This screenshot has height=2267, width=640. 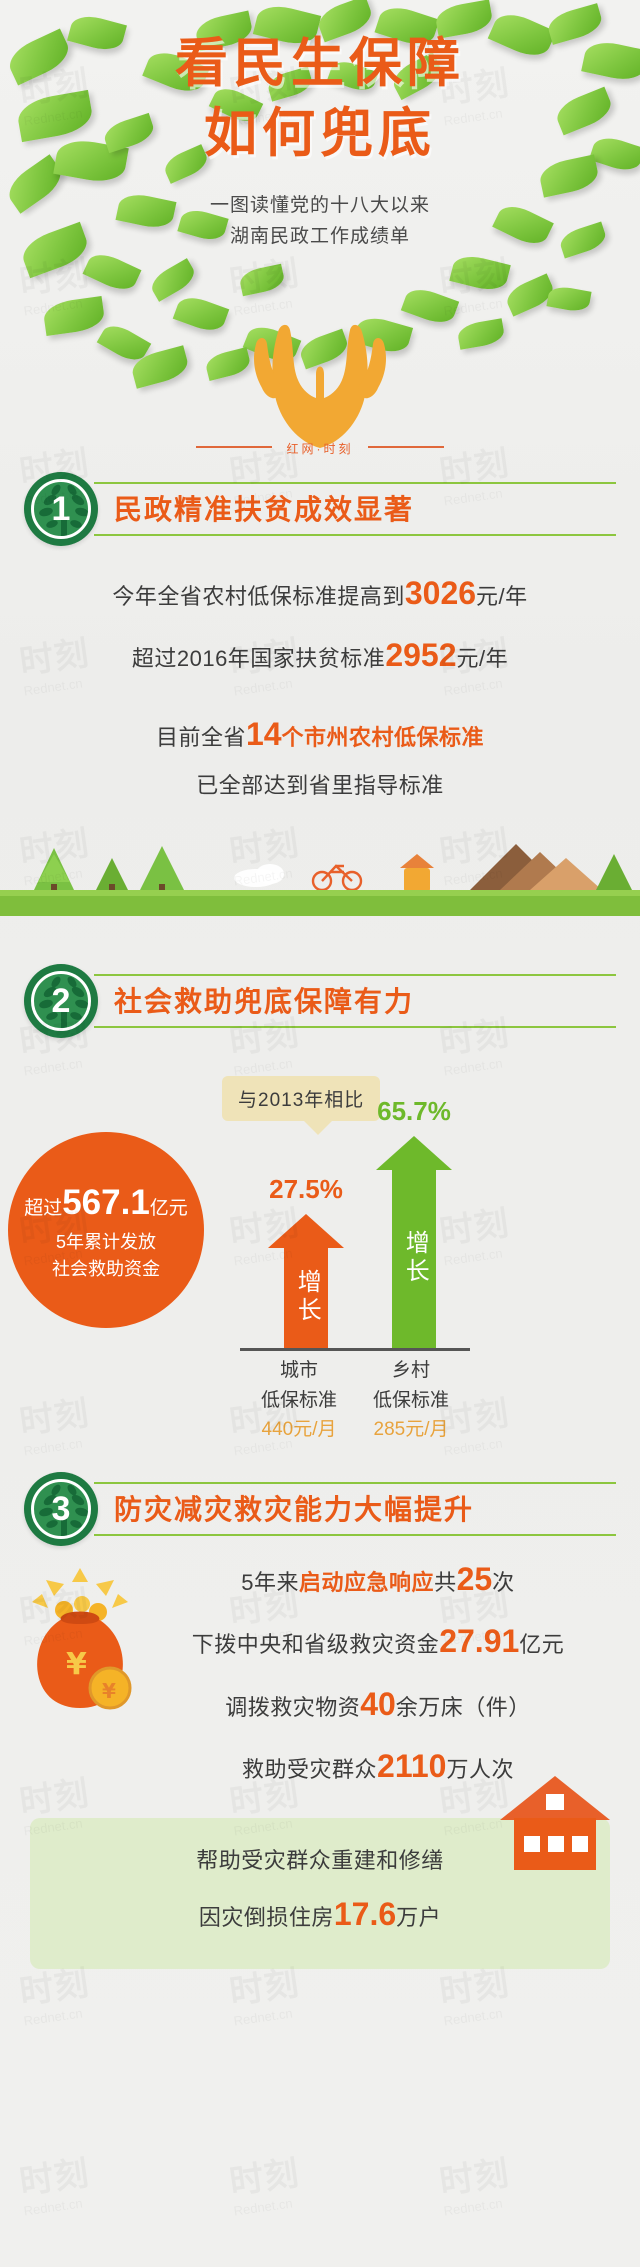 I want to click on brand-label: 红网·时刻, so click(x=320, y=449).